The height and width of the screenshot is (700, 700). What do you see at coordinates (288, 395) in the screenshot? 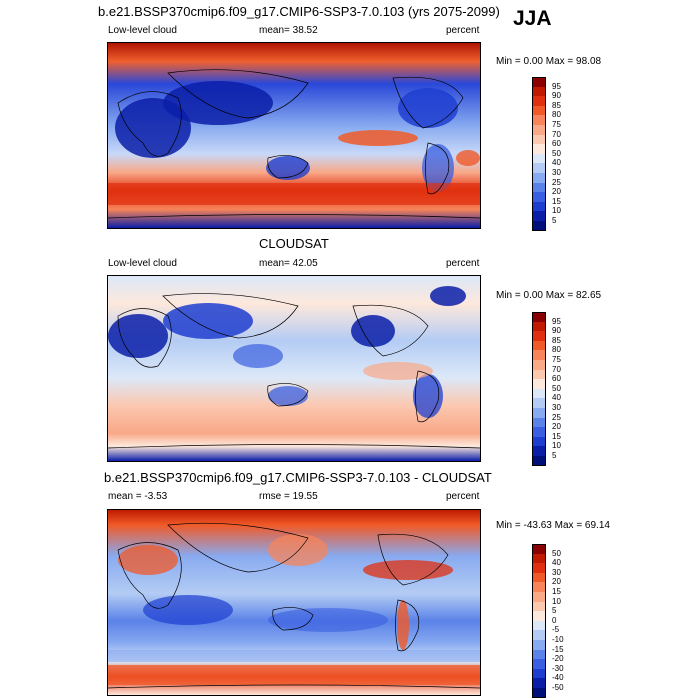
I see `panel2-coastline-australia` at bounding box center [288, 395].